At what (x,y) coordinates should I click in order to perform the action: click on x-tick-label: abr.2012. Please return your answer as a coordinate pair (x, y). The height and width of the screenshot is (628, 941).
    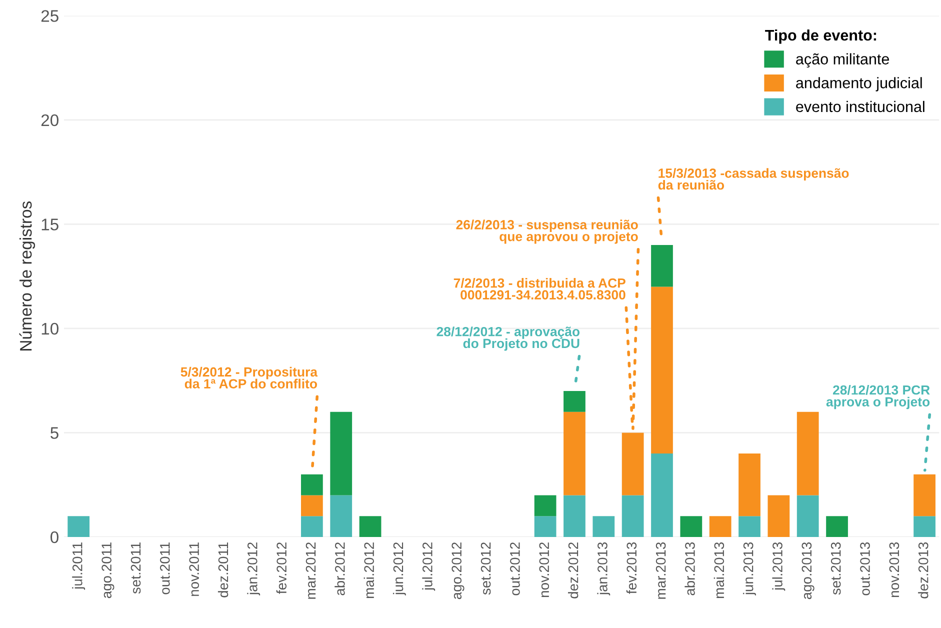
    Looking at the image, I should click on (339, 569).